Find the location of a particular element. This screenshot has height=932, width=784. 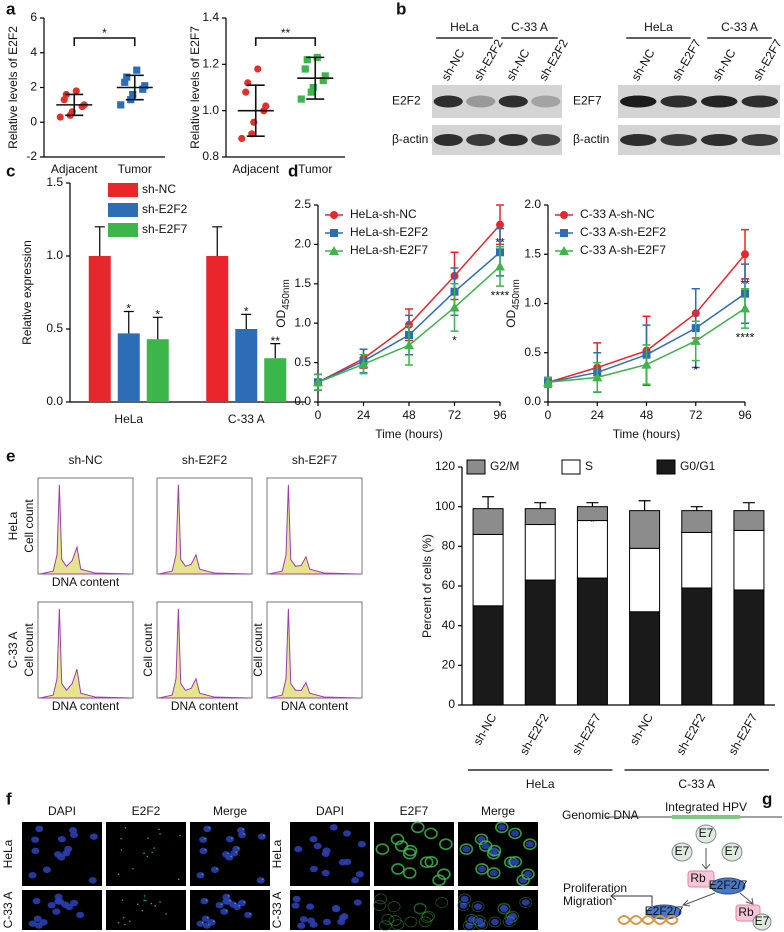

flow-title: sh-E2F2 is located at coordinates (205, 460).